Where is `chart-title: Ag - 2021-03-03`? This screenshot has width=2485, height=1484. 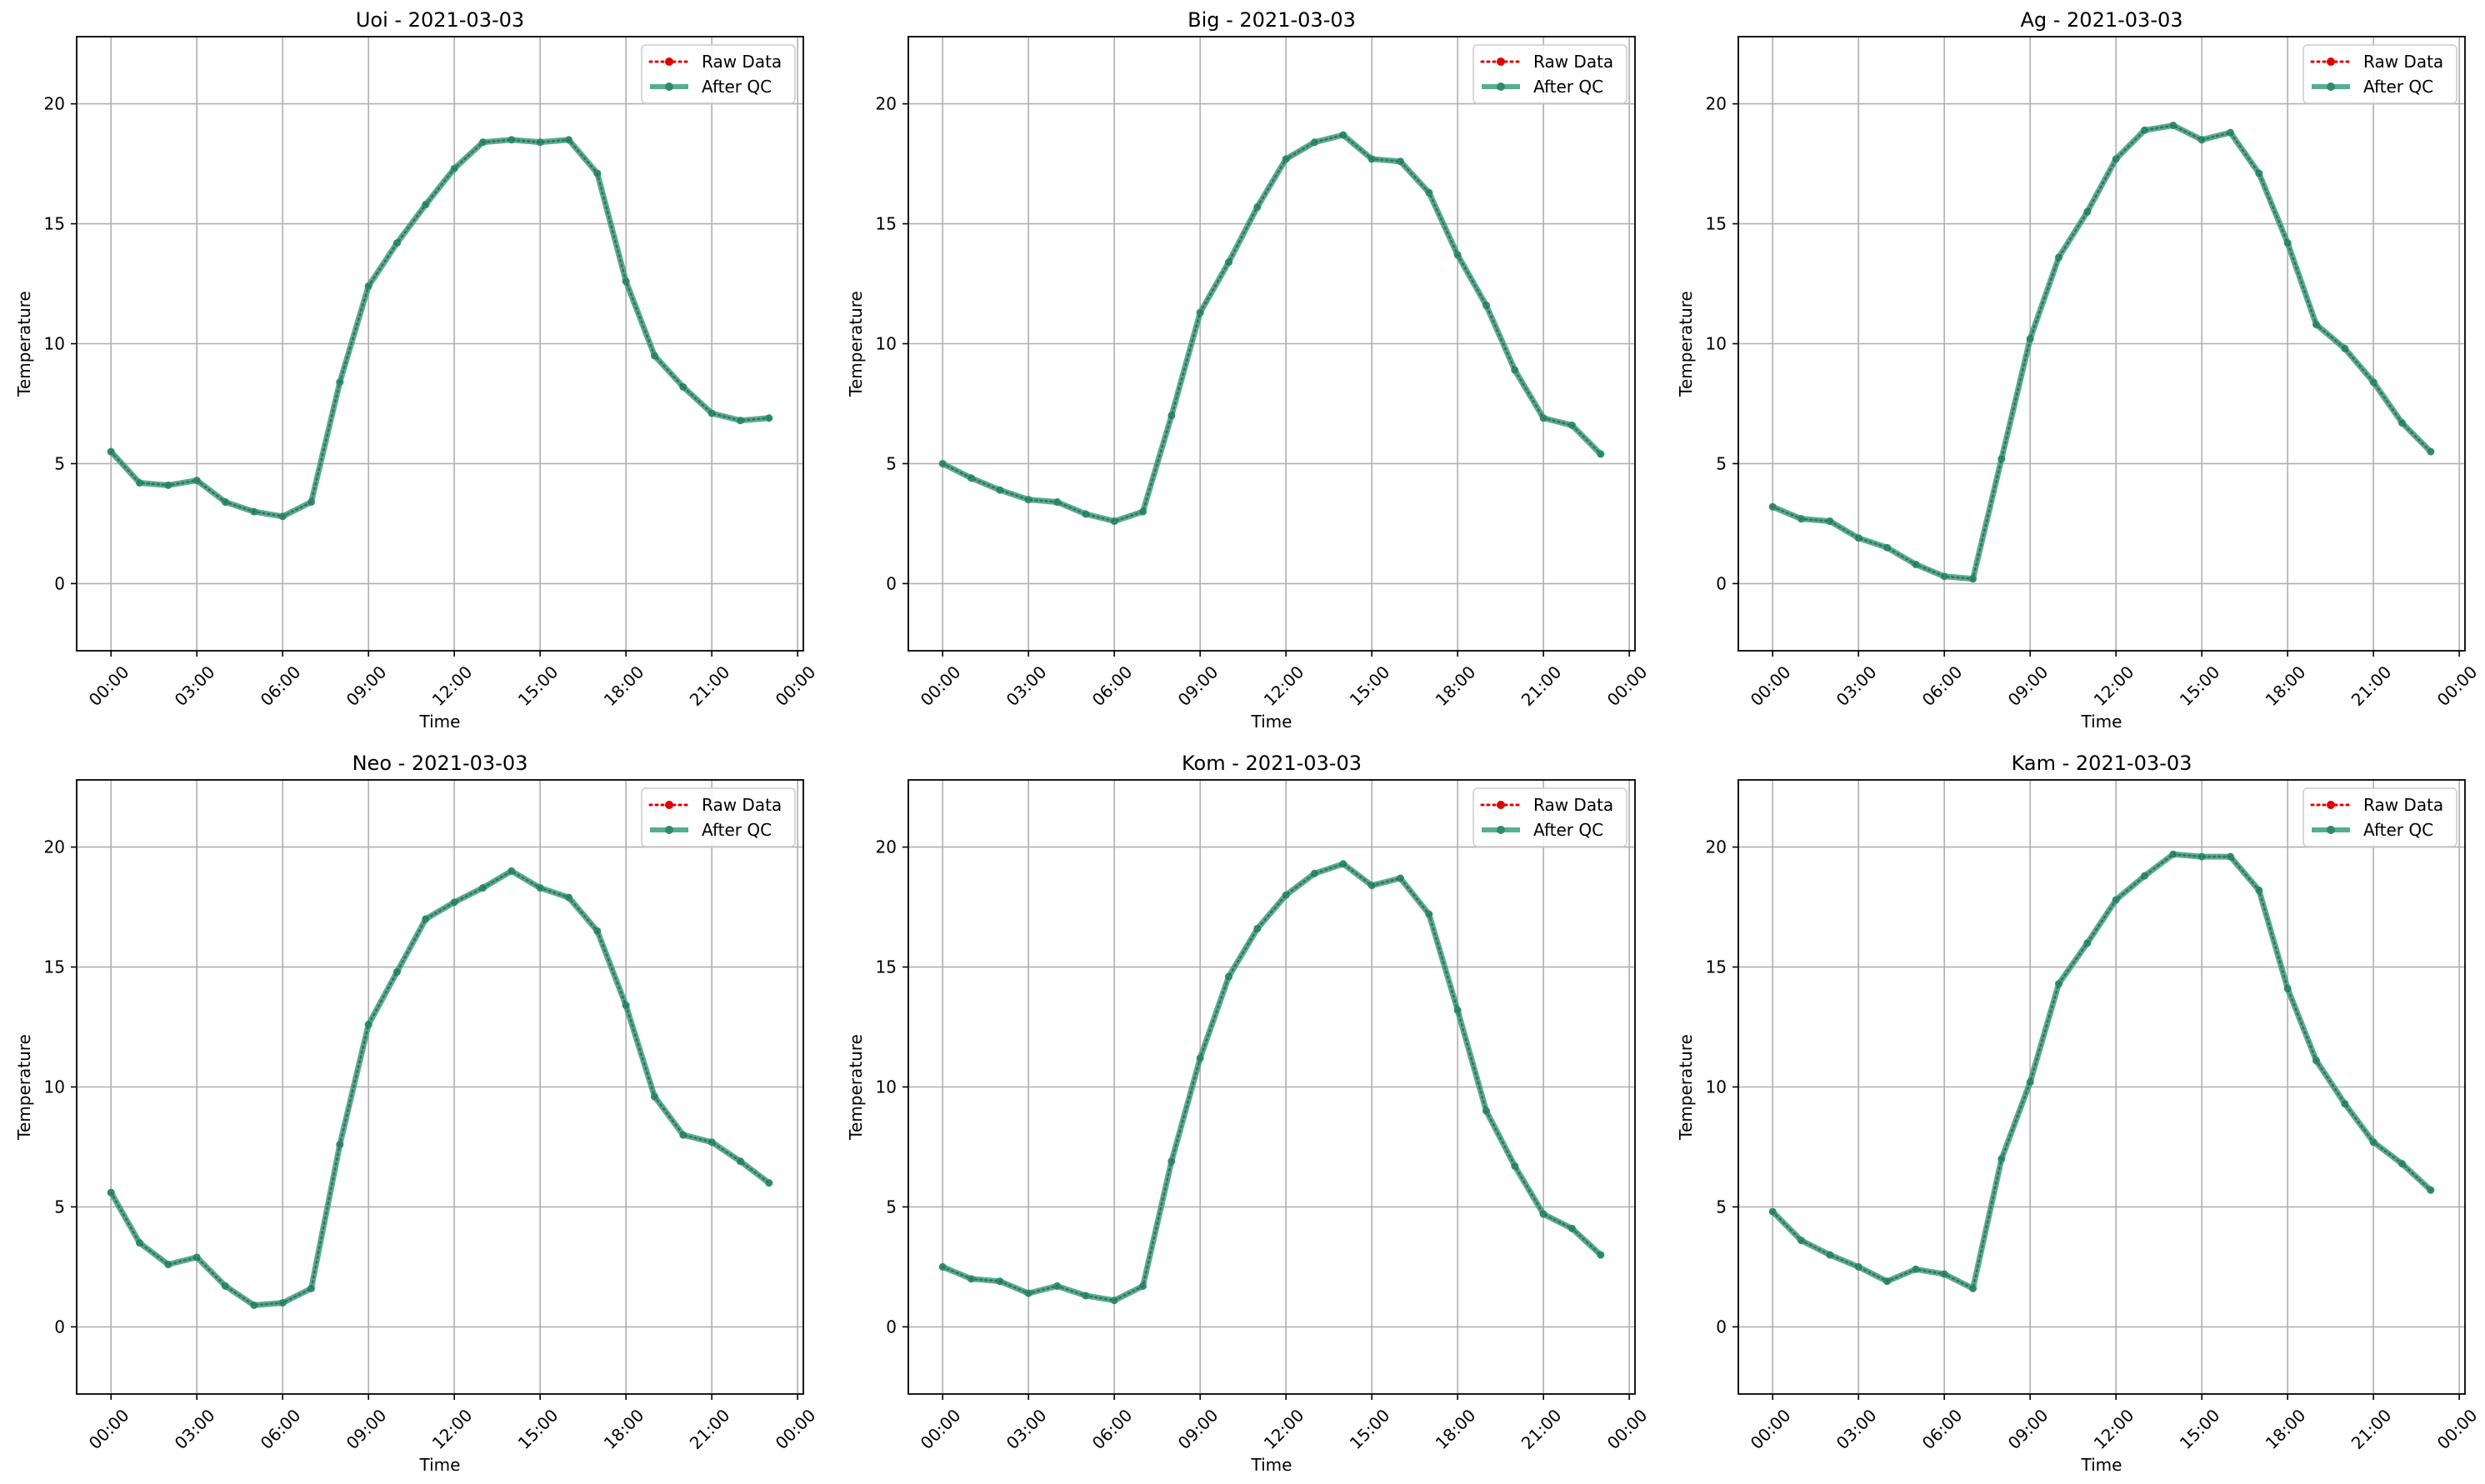
chart-title: Ag - 2021-03-03 is located at coordinates (2101, 20).